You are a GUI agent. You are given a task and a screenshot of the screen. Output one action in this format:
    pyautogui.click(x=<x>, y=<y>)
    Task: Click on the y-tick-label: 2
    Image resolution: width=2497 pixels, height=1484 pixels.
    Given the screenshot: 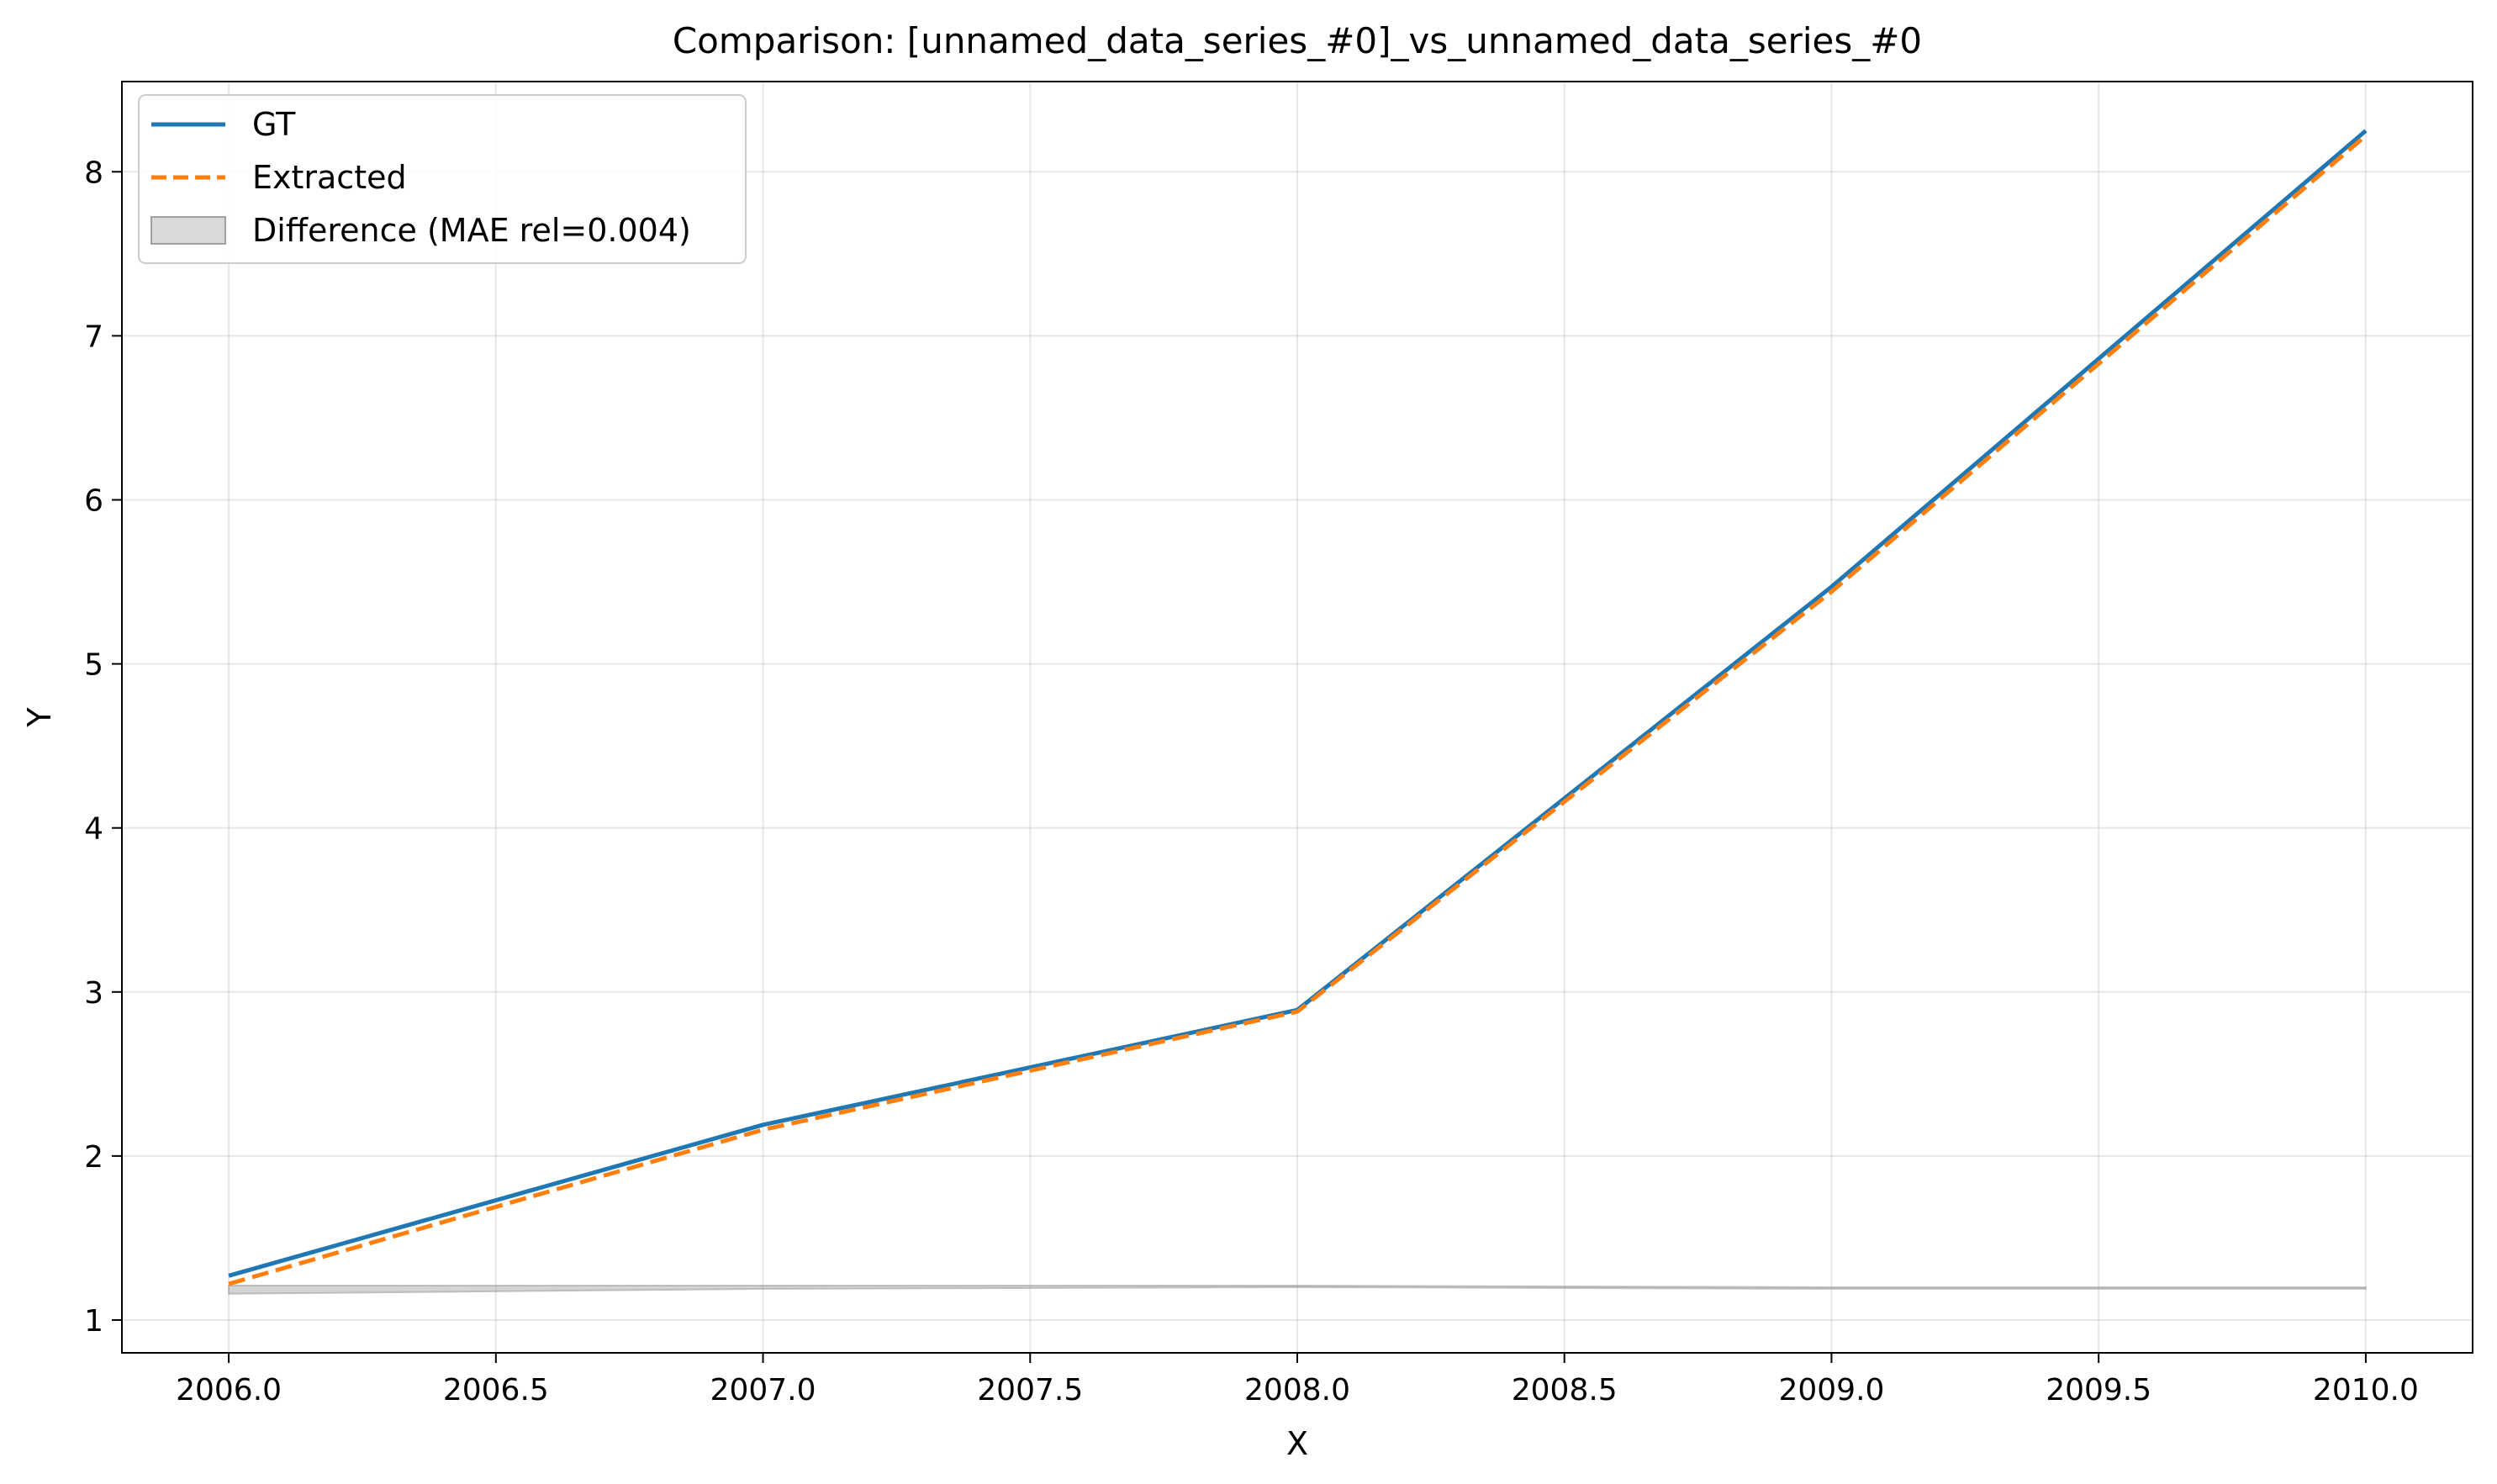 What is the action you would take?
    pyautogui.click(x=93, y=1157)
    